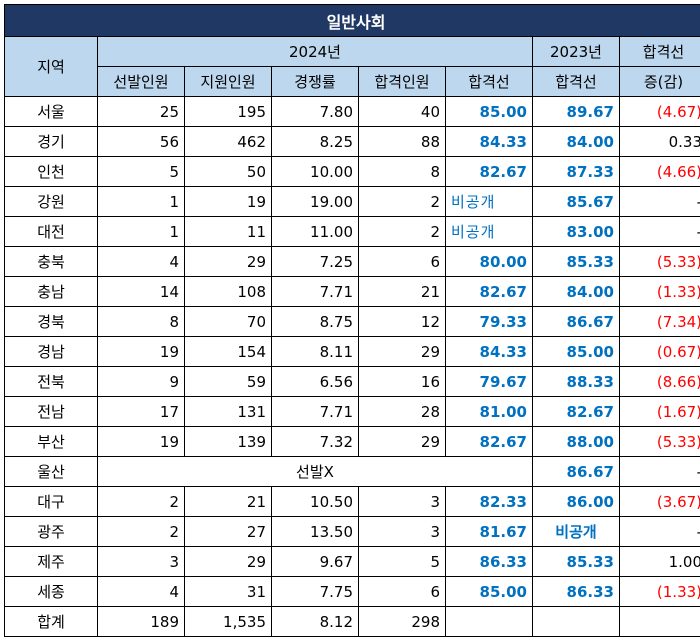  I want to click on total-row: 합계 189 1,535 8.12 298, so click(352, 621).